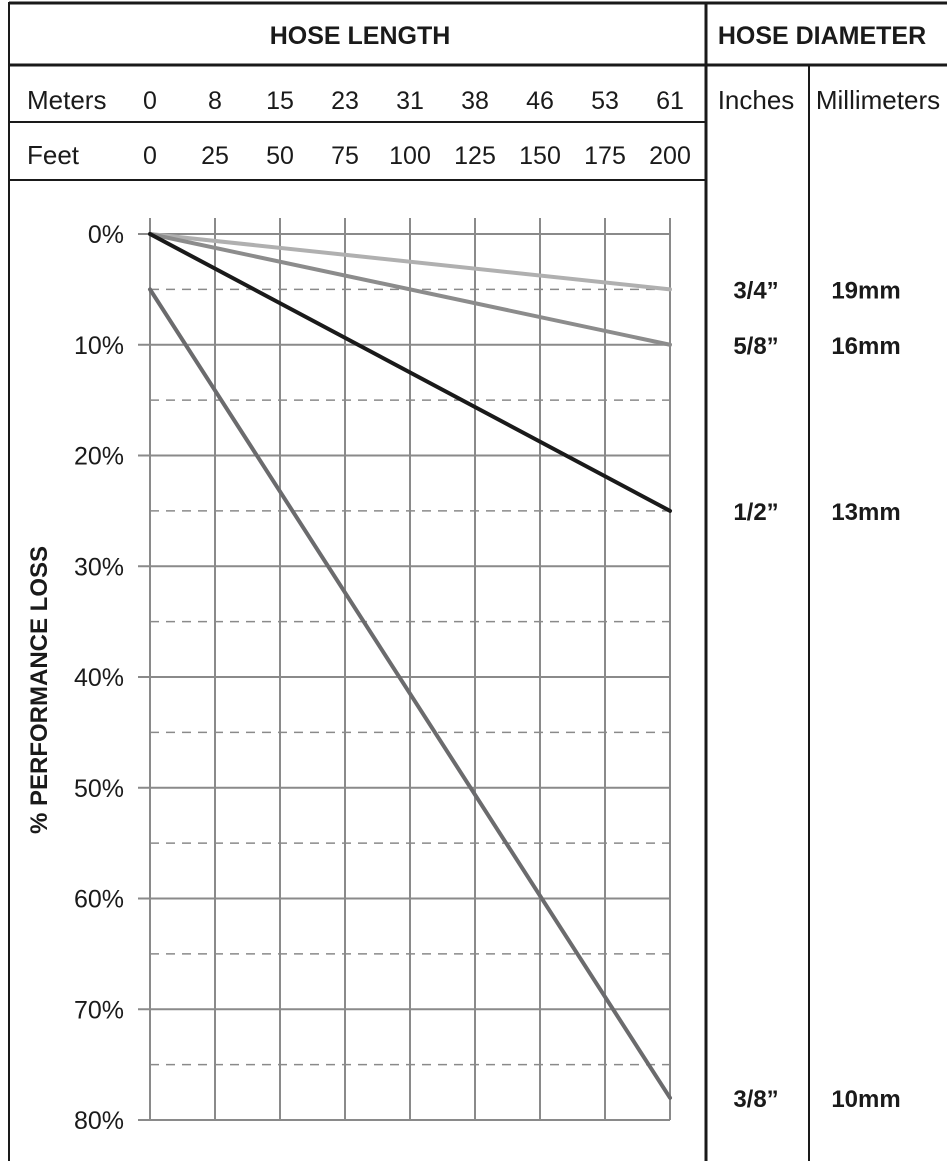  Describe the element at coordinates (99, 567) in the screenshot. I see `y-tick-label: 30%` at that location.